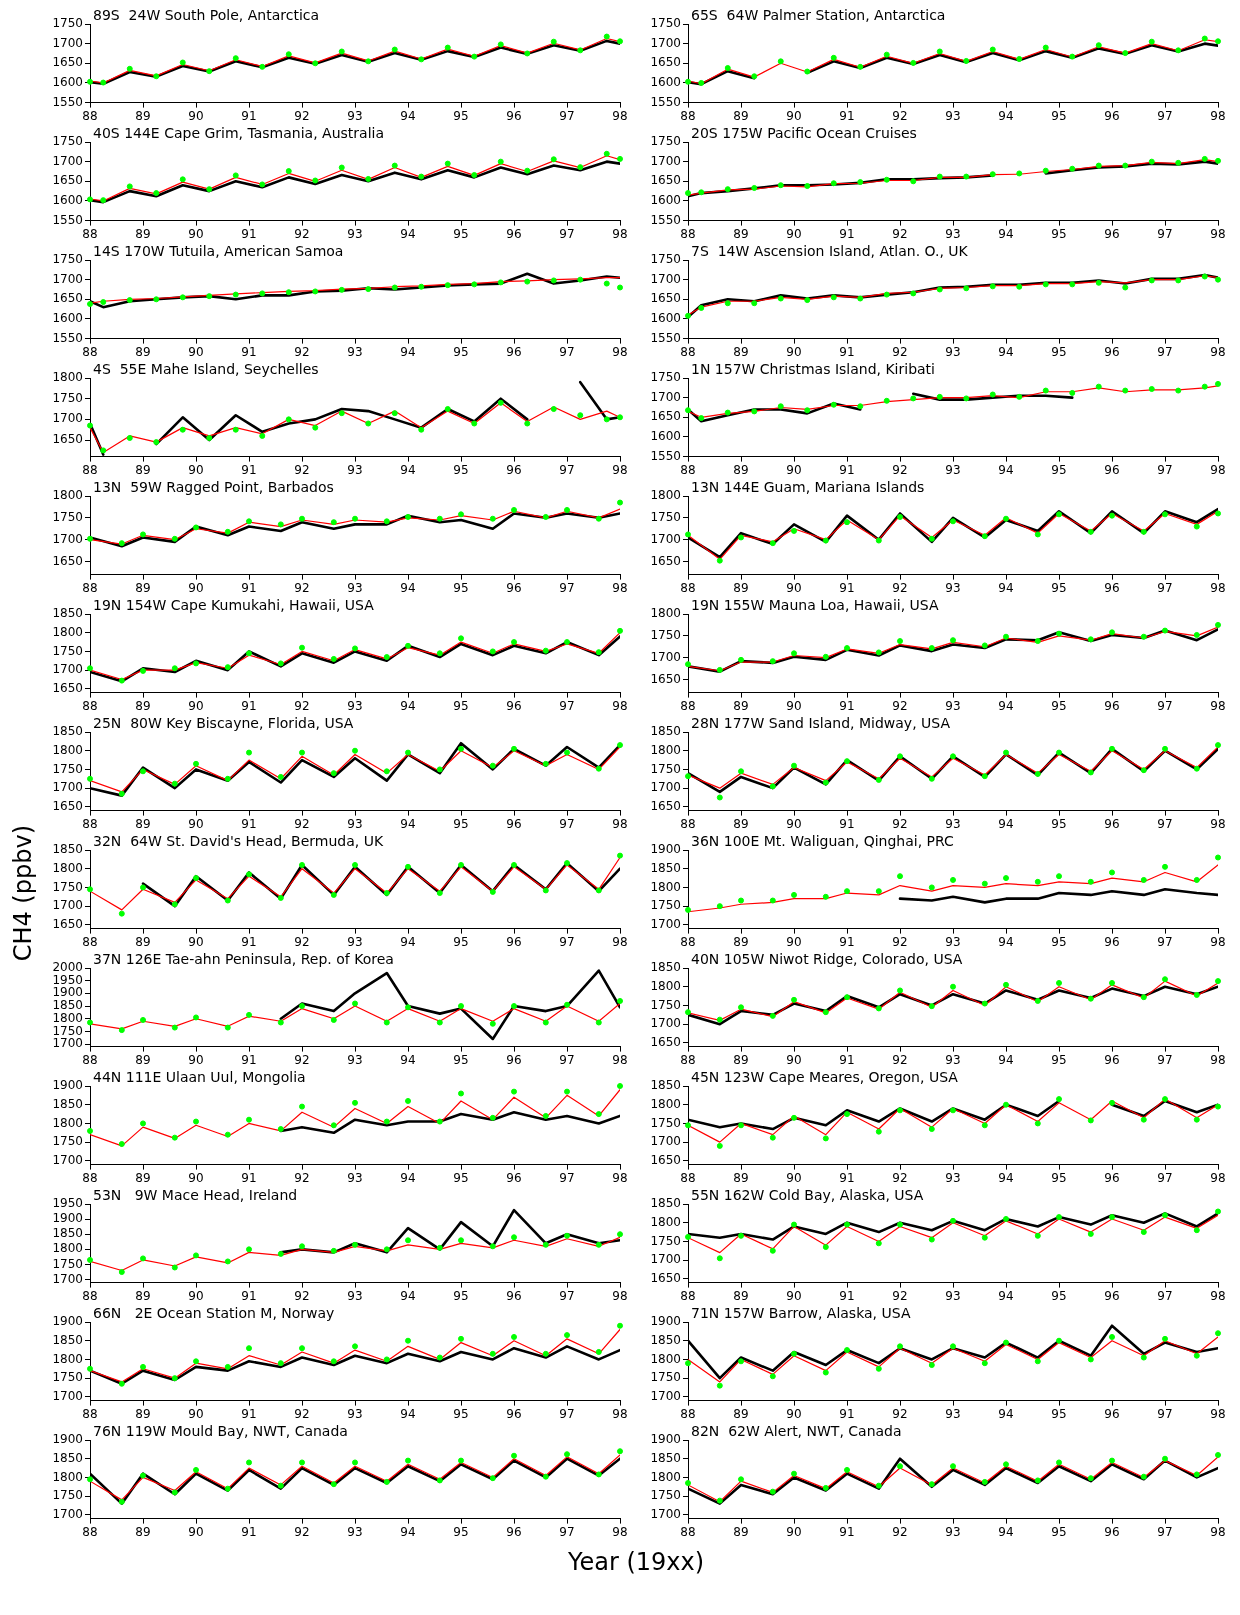 Image resolution: width=1240 pixels, height=1615 pixels. What do you see at coordinates (214, 1312) in the screenshot?
I see `chart-title: 66N 2E Ocean Station M, Norway` at bounding box center [214, 1312].